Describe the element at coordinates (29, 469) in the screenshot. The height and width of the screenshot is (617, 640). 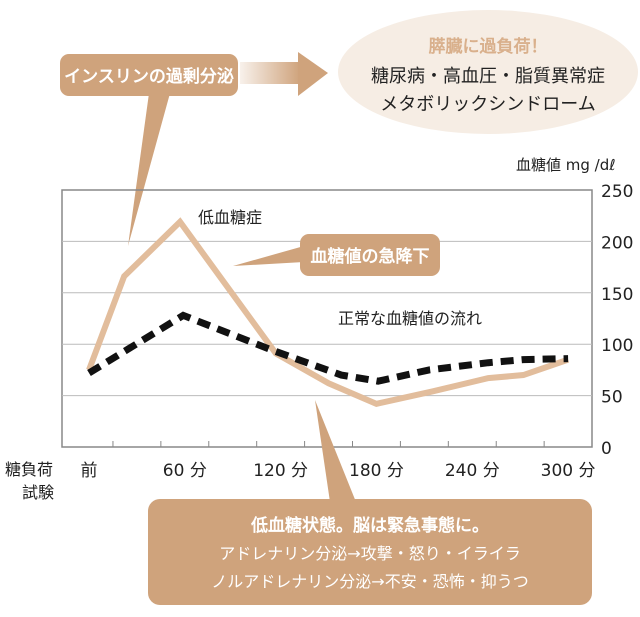
I see `x-axis-label-line1: 糖負荷` at that location.